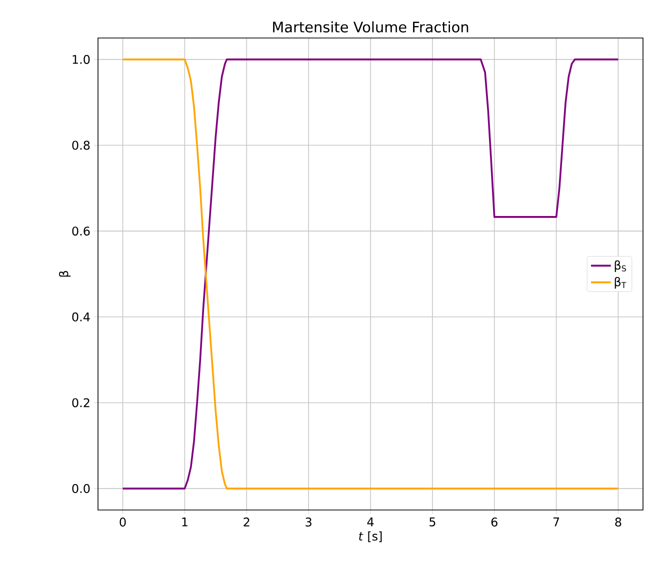  Describe the element at coordinates (81, 59) in the screenshot. I see `y-tick-label: 1.0` at that location.